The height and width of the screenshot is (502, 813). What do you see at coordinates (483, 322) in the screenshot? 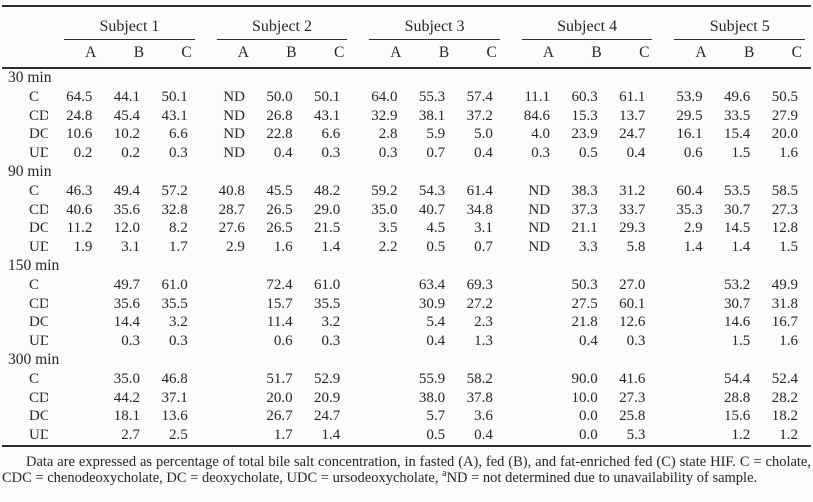
I see `value-cell: 2.3` at bounding box center [483, 322].